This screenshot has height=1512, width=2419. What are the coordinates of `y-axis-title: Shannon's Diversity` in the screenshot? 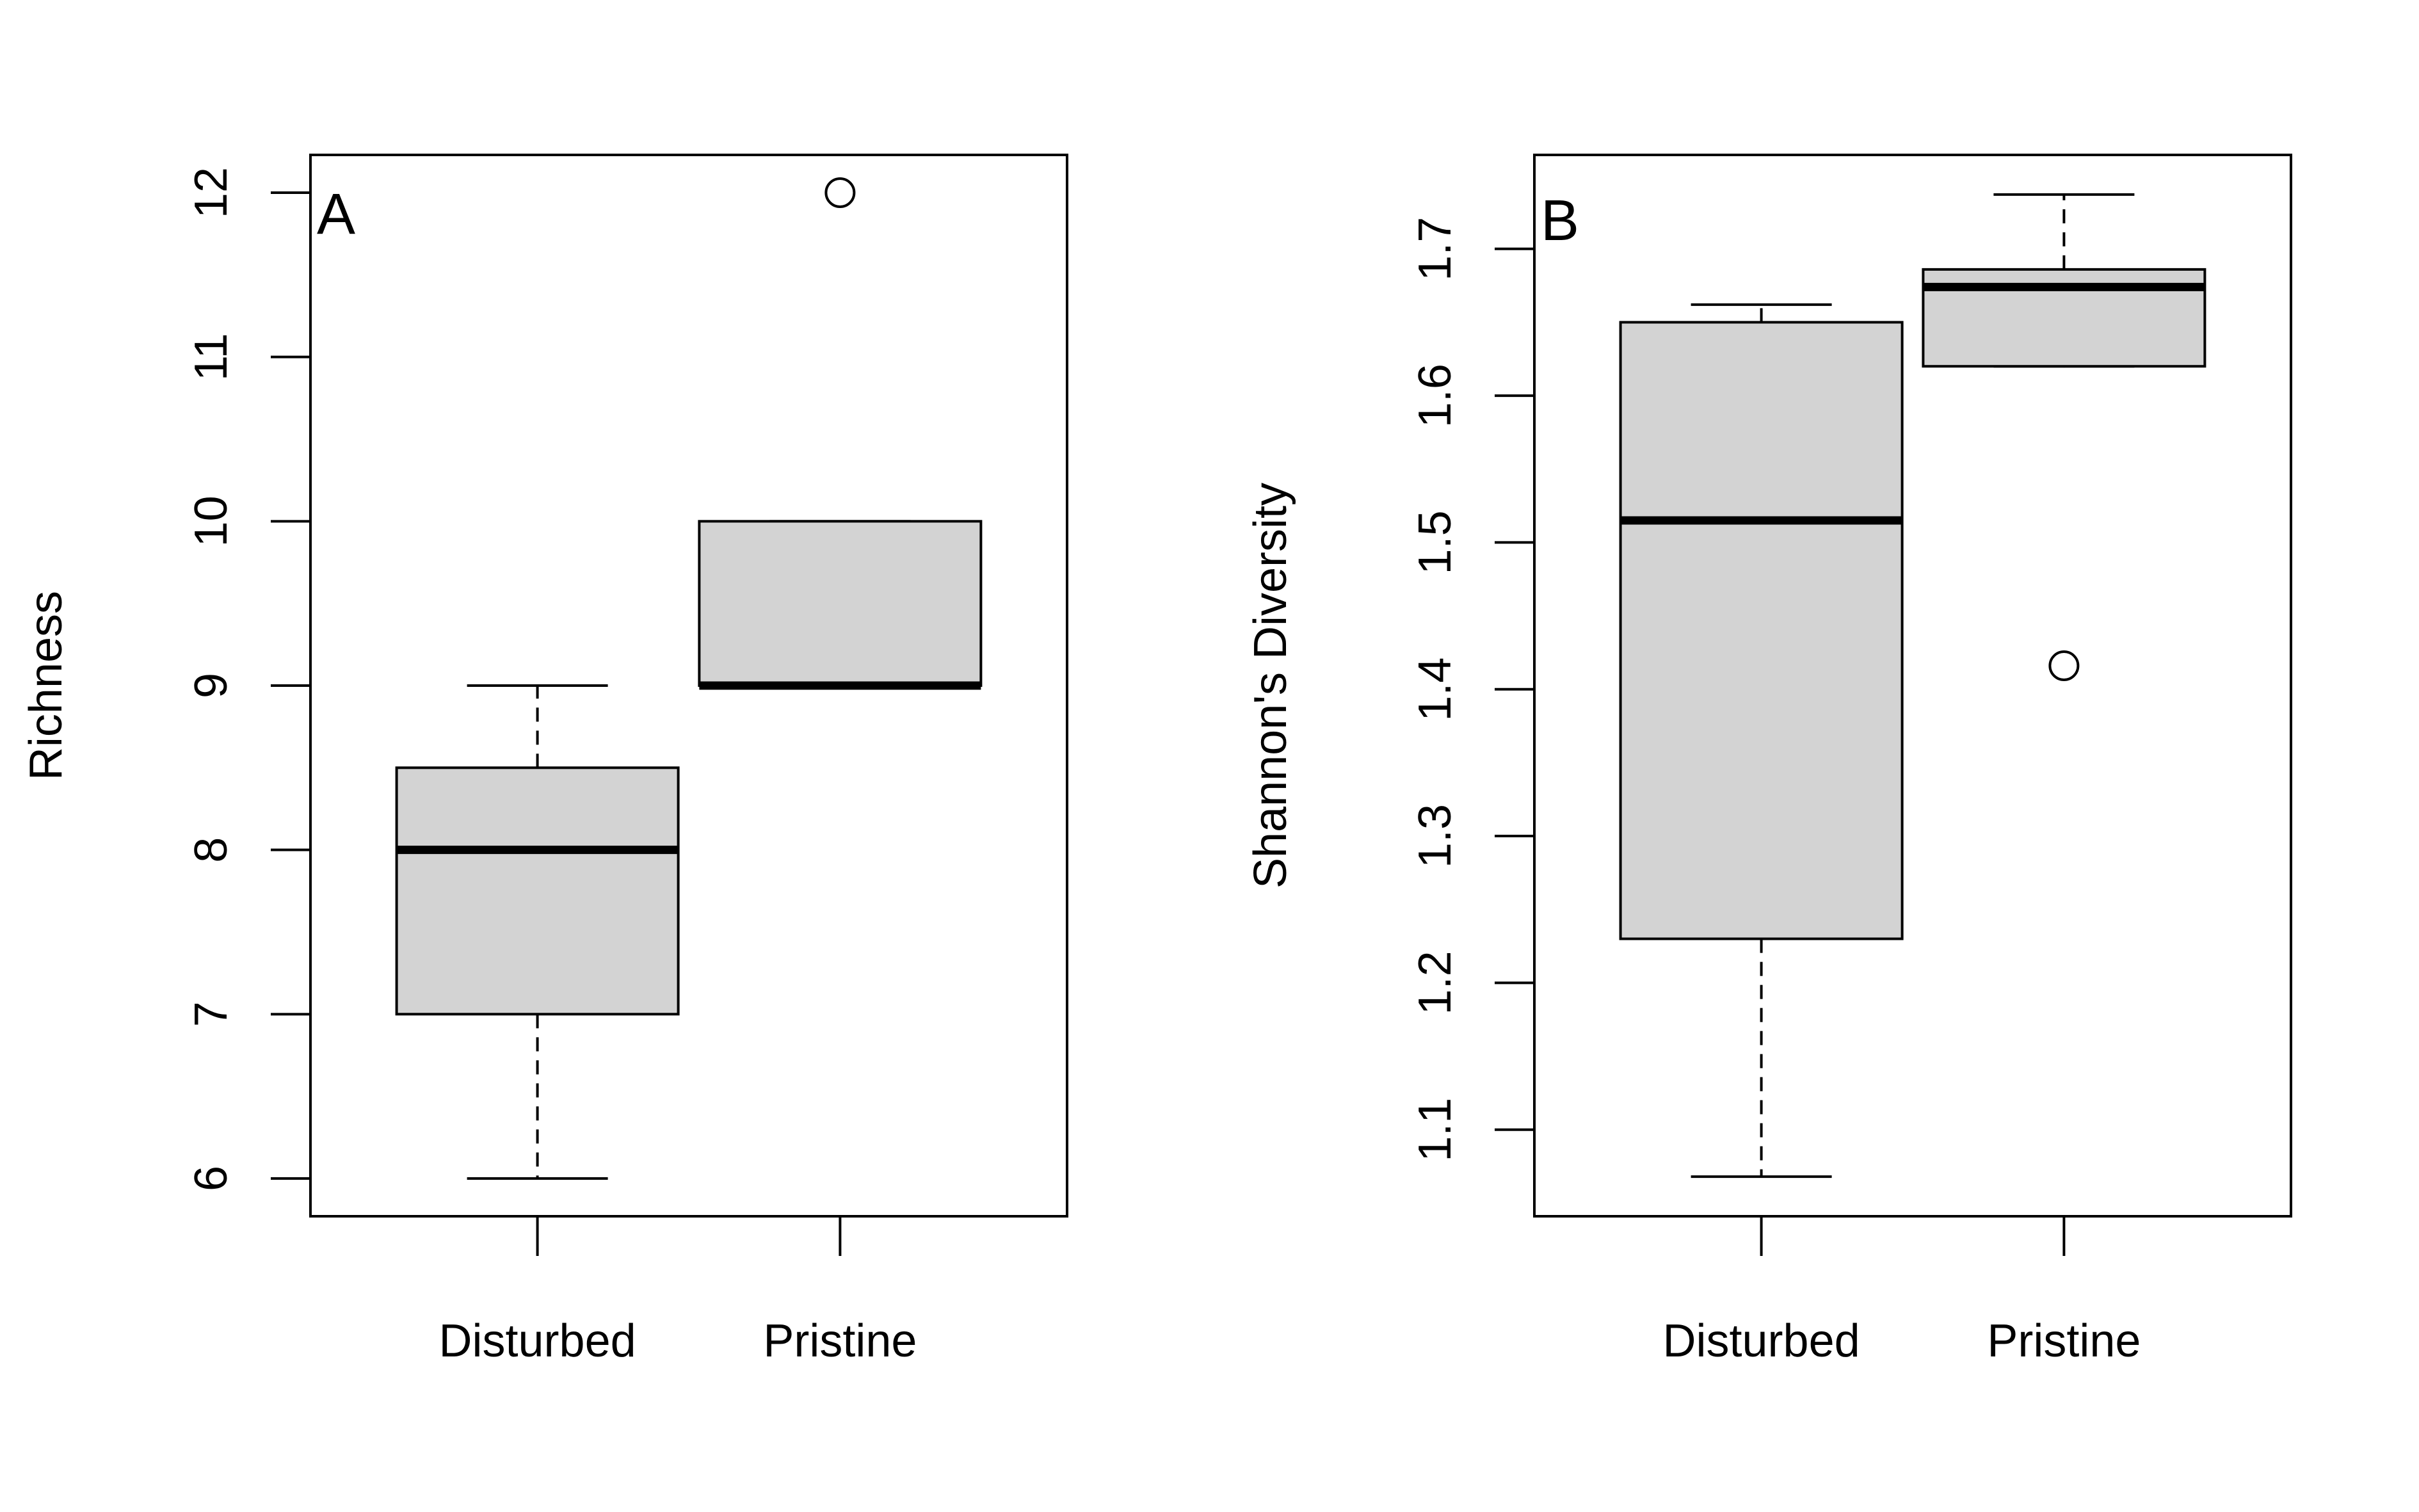 It's located at (1270, 686).